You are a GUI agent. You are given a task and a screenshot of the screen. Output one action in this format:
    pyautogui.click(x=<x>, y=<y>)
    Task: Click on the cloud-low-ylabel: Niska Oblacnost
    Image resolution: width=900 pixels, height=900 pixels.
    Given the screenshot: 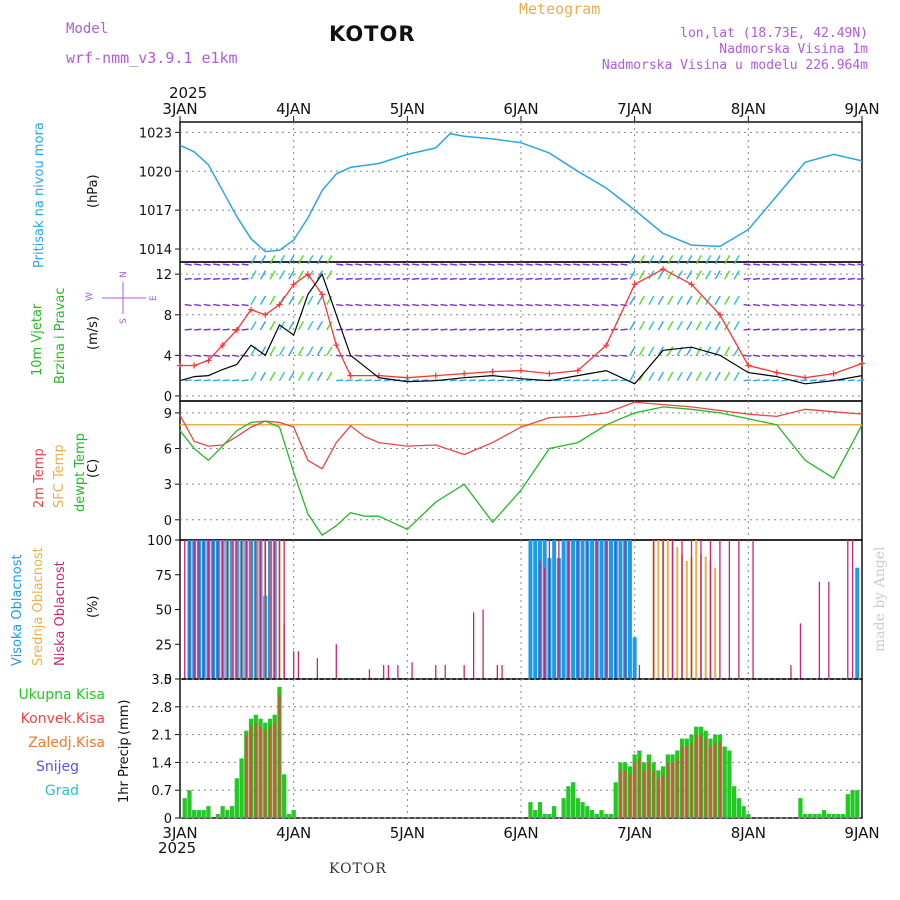 What is the action you would take?
    pyautogui.click(x=60, y=613)
    